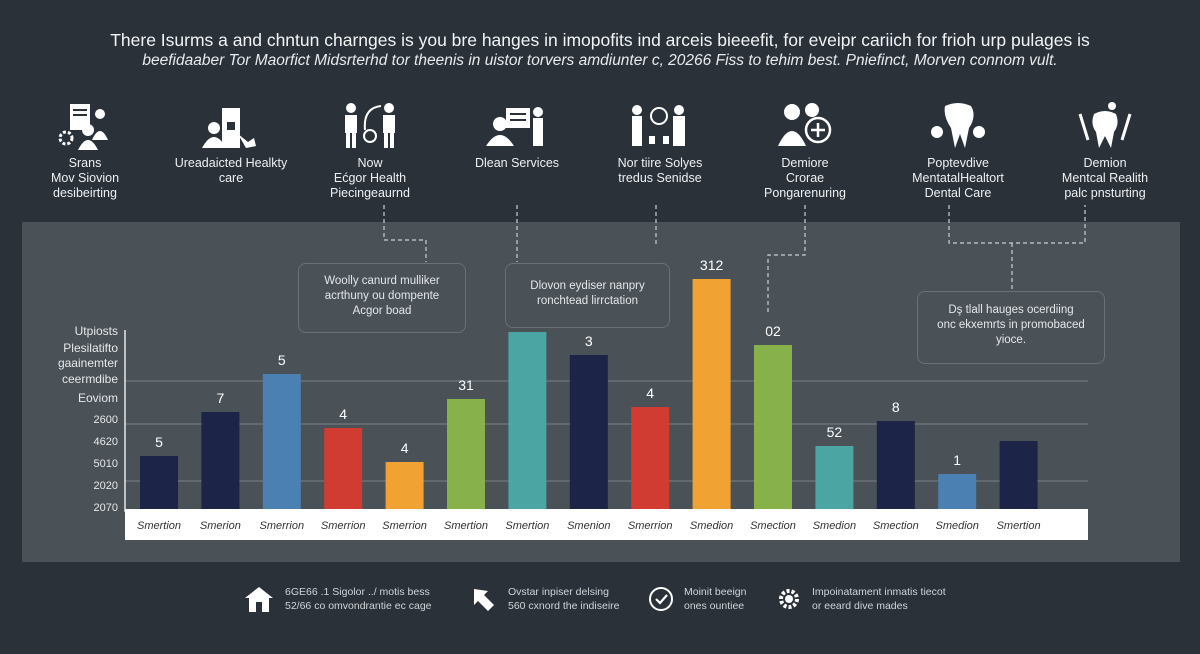 This screenshot has width=1200, height=654. Describe the element at coordinates (97, 398) in the screenshot. I see `y-axis-label: Eoviom` at that location.